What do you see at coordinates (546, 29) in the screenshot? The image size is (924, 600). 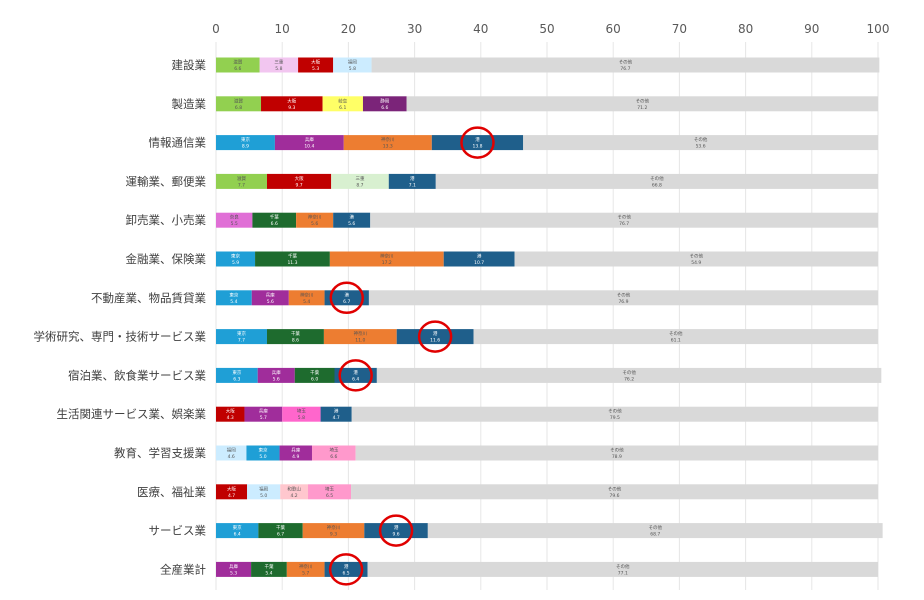 I see `x-tick-label: 50` at bounding box center [546, 29].